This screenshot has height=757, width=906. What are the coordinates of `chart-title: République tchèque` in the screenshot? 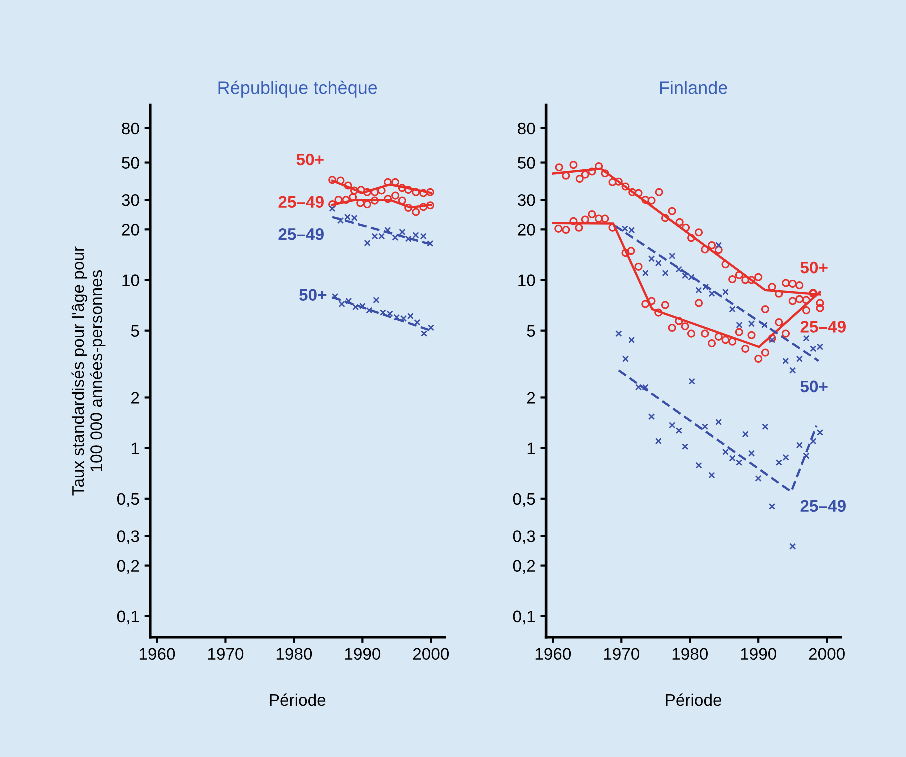 It's located at (298, 89).